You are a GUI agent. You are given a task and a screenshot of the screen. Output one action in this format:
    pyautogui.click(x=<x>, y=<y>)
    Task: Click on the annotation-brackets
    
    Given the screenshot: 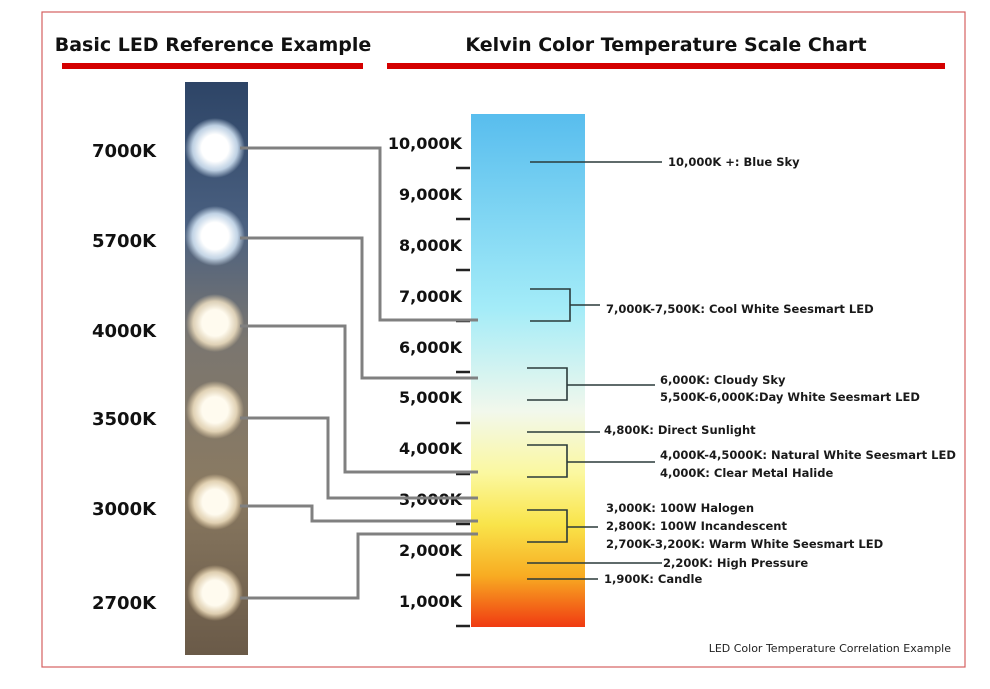 What is the action you would take?
    pyautogui.click(x=594, y=370)
    